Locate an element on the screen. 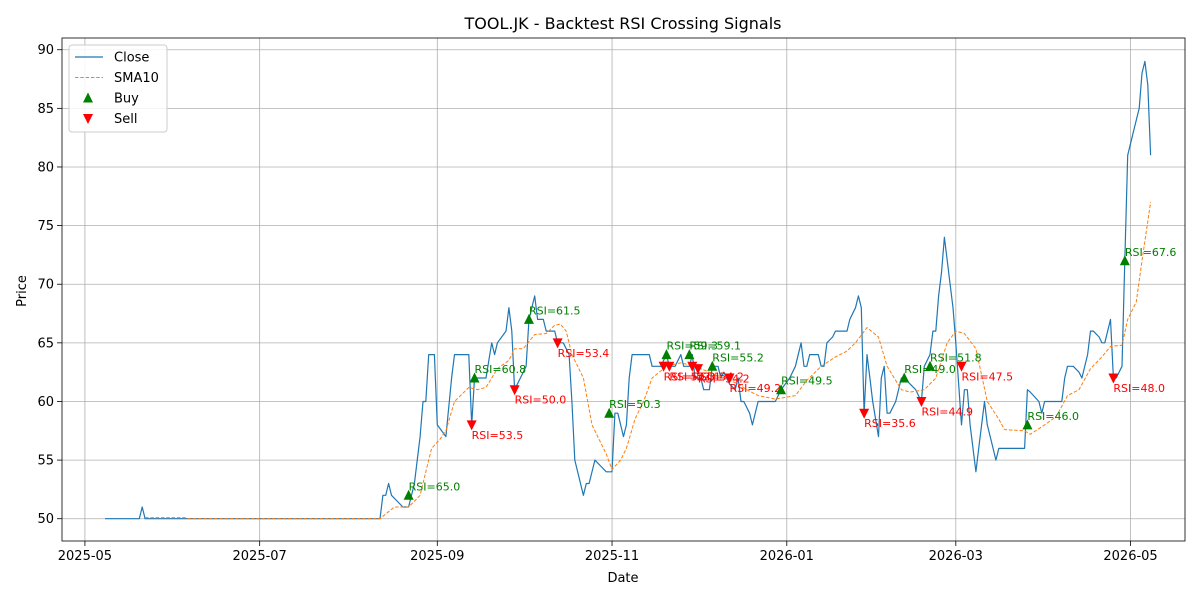  y-tick-label: 80 is located at coordinates (45, 167).